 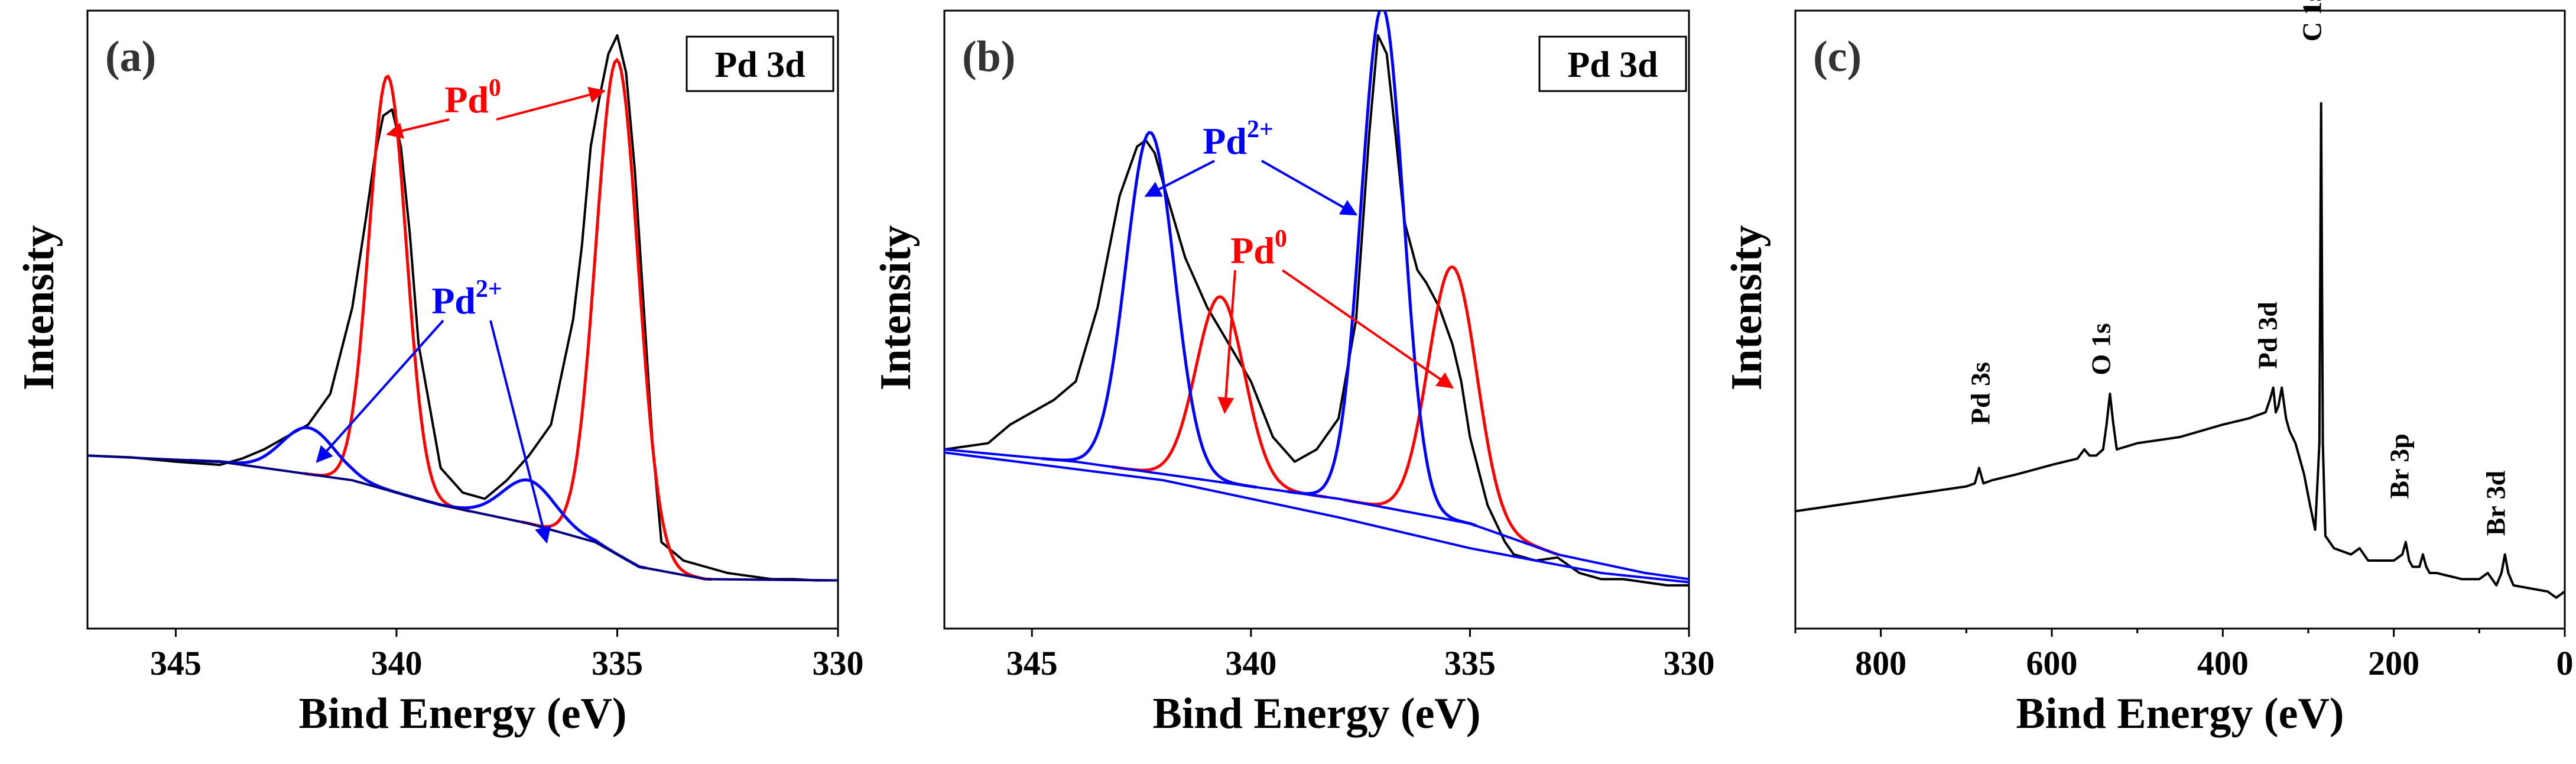 What do you see at coordinates (2312, 20) in the screenshot?
I see `peak-label: C 1s` at bounding box center [2312, 20].